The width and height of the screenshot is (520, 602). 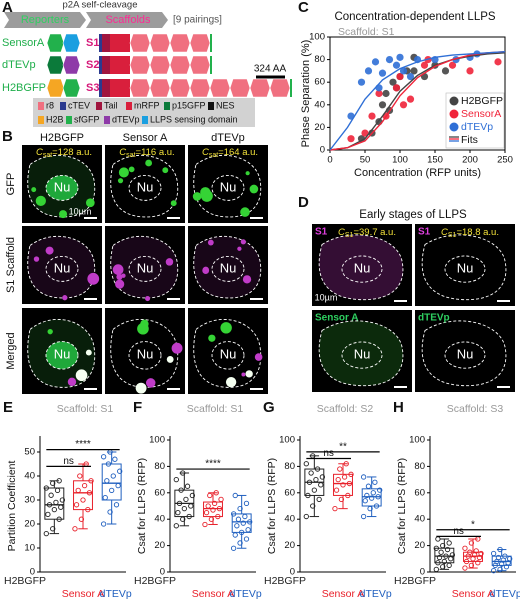 What do you see at coordinates (505, 594) in the screenshot?
I see `group-label: dTEVp` at bounding box center [505, 594].